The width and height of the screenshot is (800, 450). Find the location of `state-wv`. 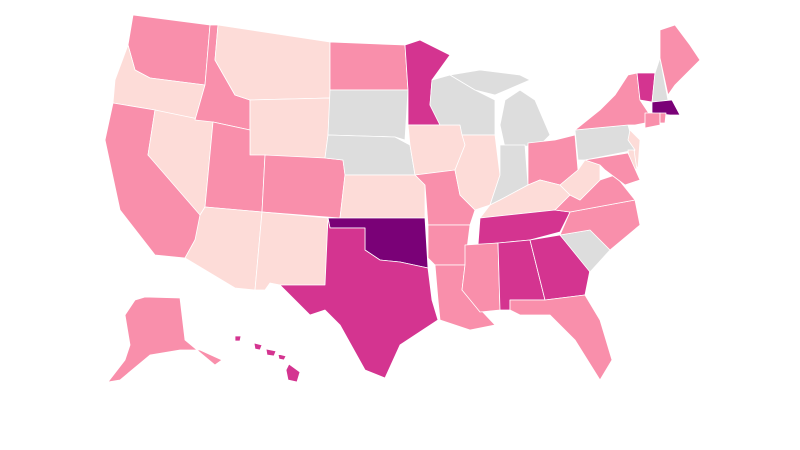

state-wv is located at coordinates (580, 180).